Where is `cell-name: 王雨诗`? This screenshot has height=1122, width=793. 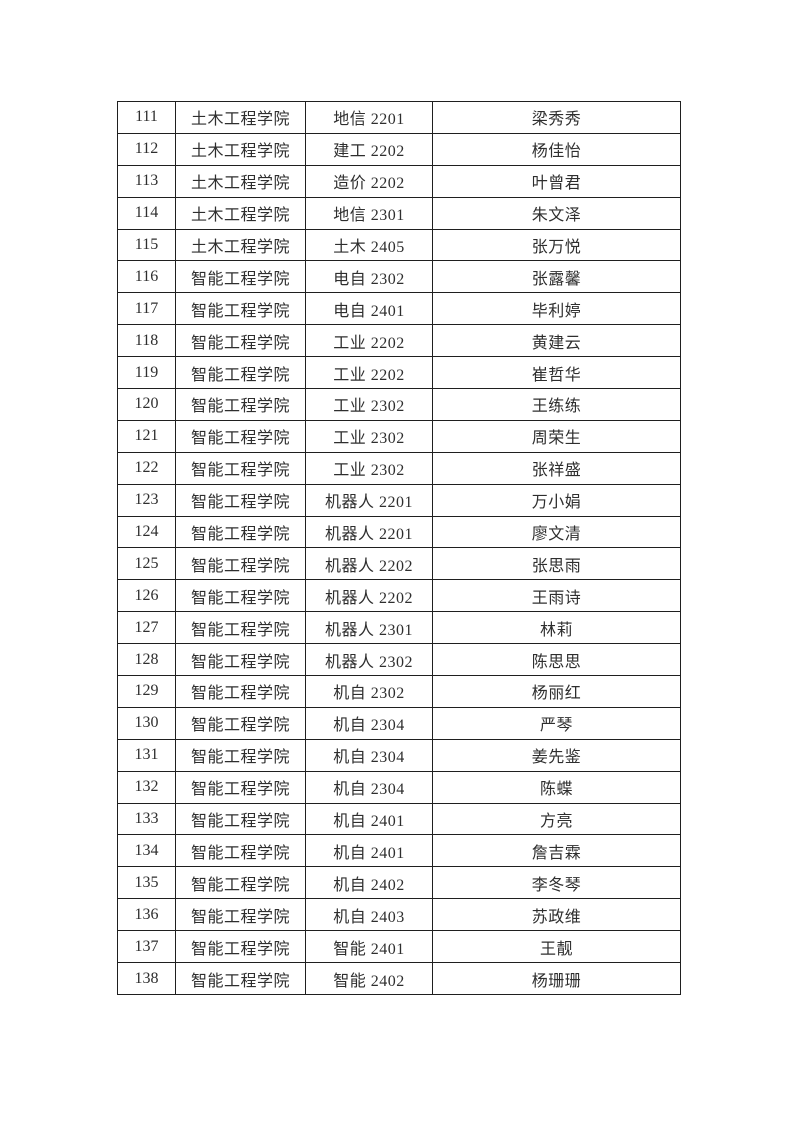
cell-name: 王雨诗 is located at coordinates (556, 596).